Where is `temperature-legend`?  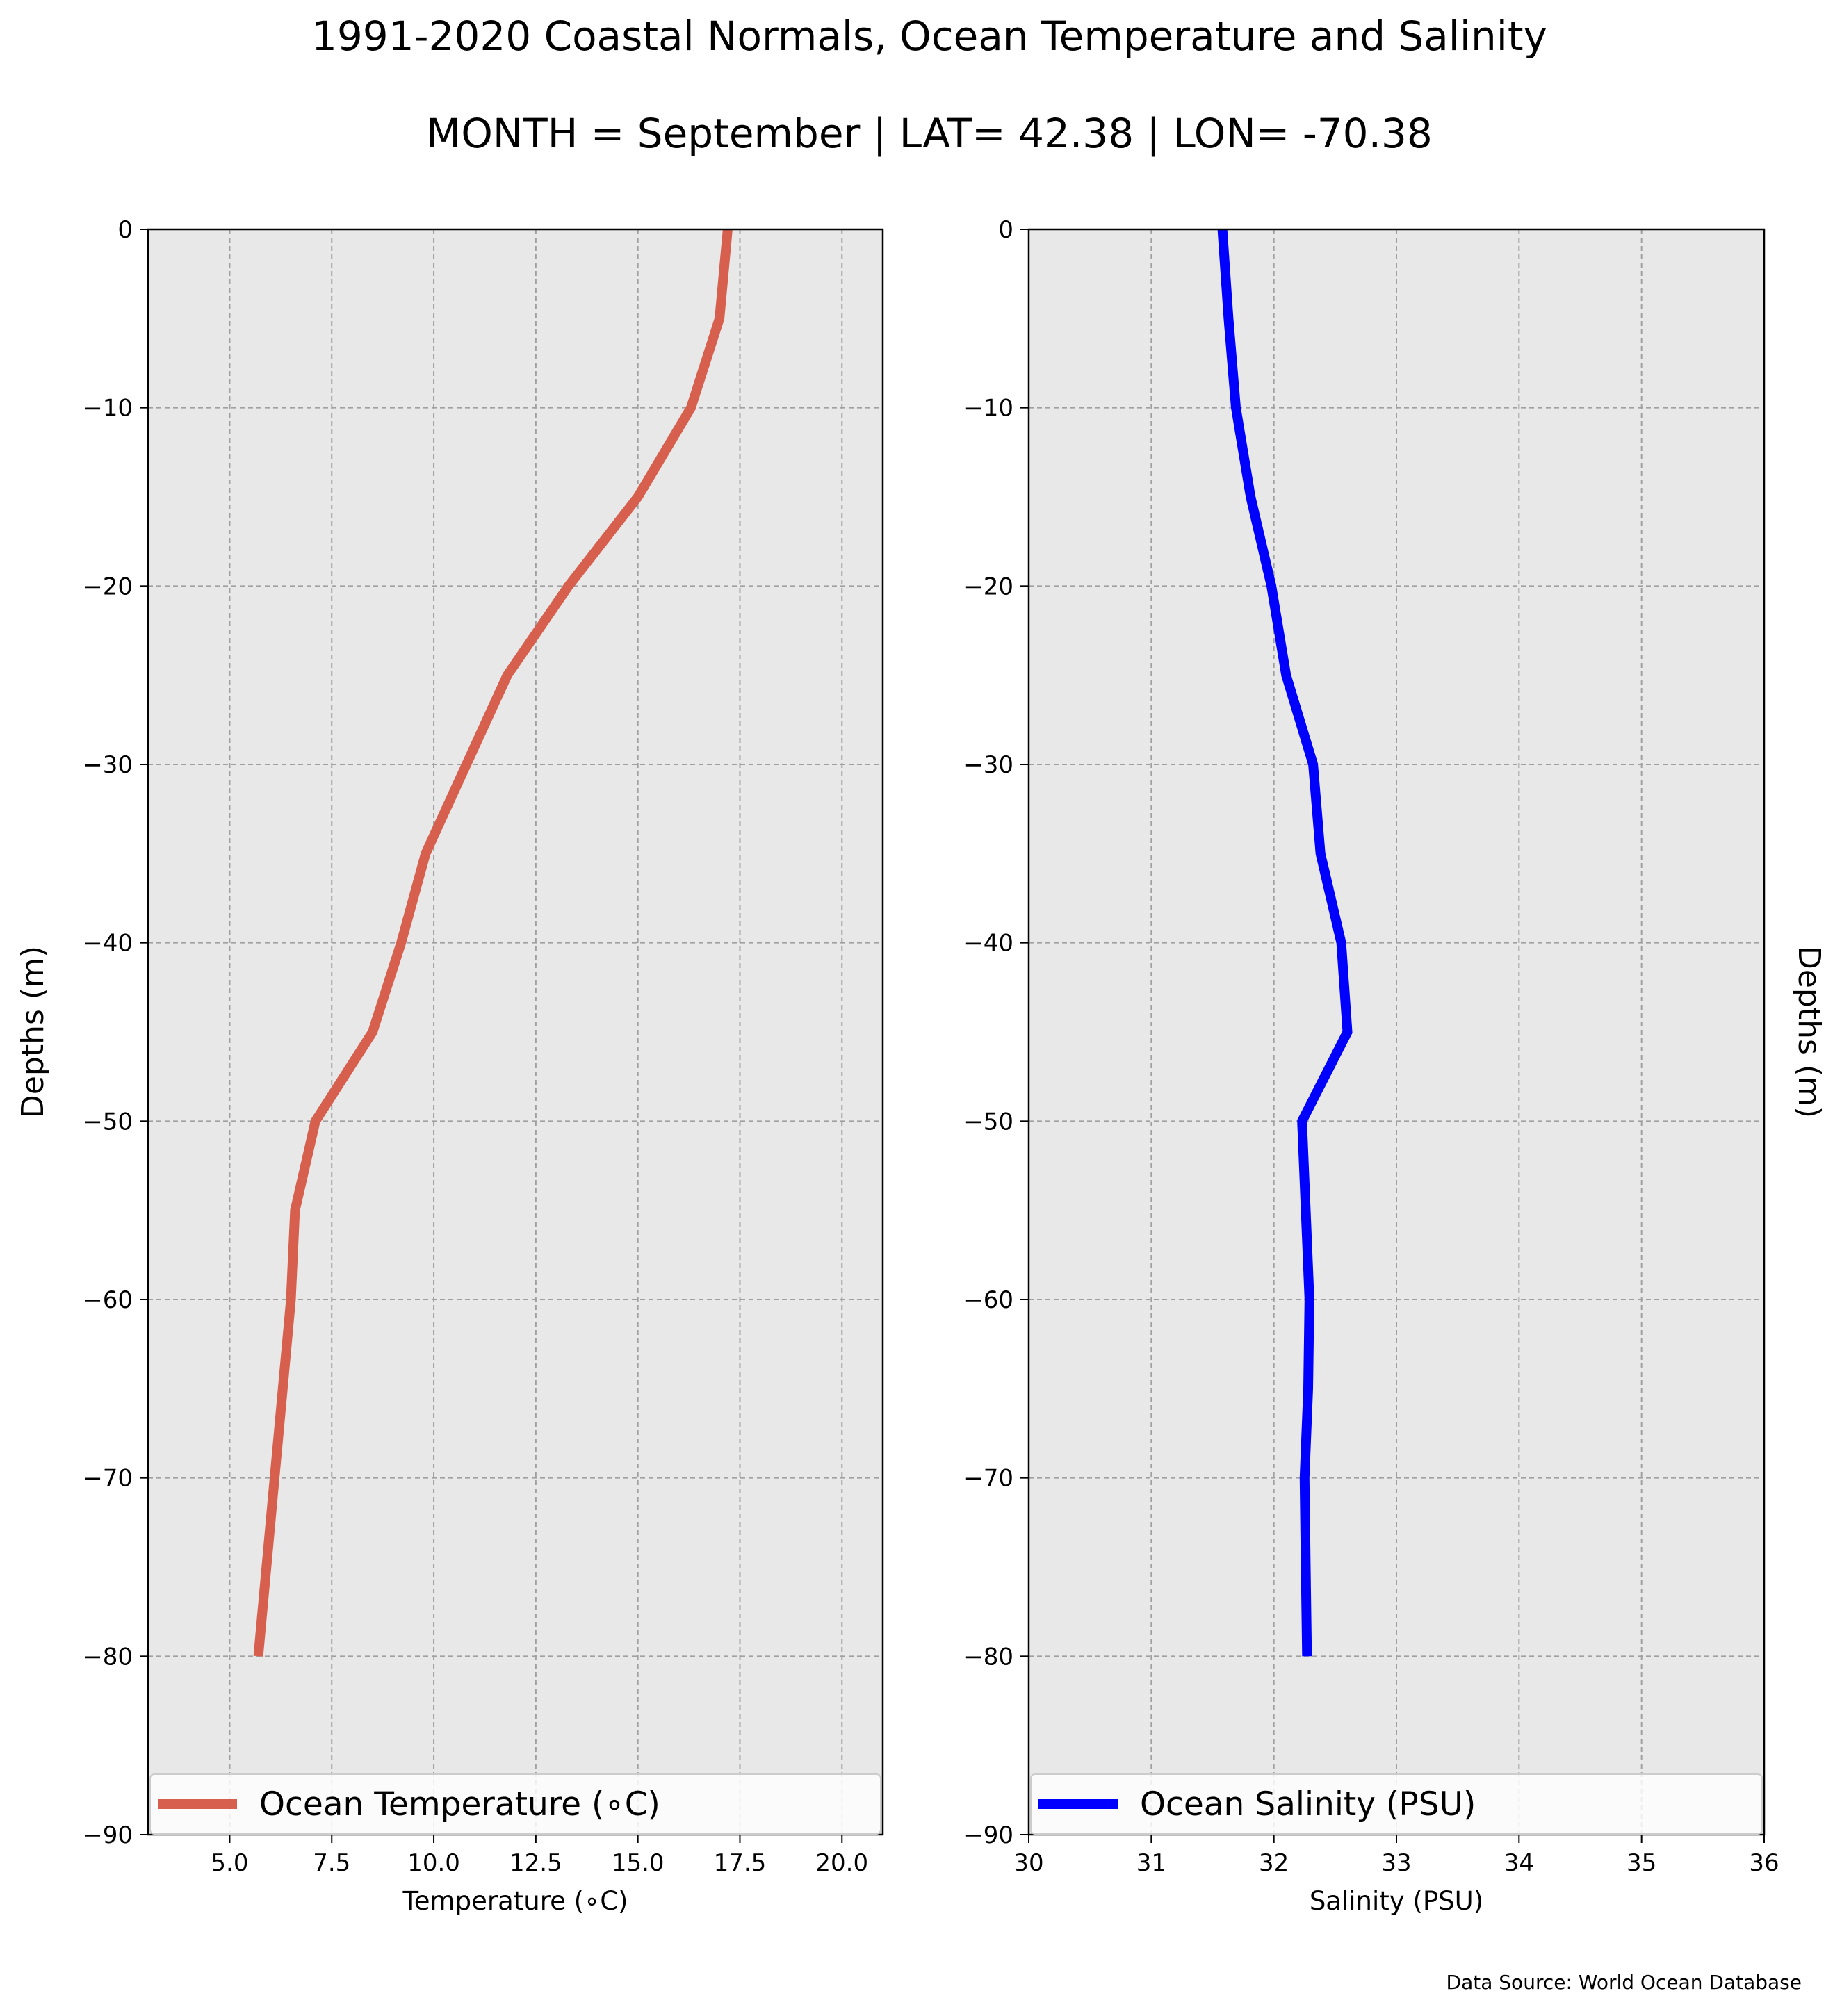
temperature-legend is located at coordinates (515, 1804).